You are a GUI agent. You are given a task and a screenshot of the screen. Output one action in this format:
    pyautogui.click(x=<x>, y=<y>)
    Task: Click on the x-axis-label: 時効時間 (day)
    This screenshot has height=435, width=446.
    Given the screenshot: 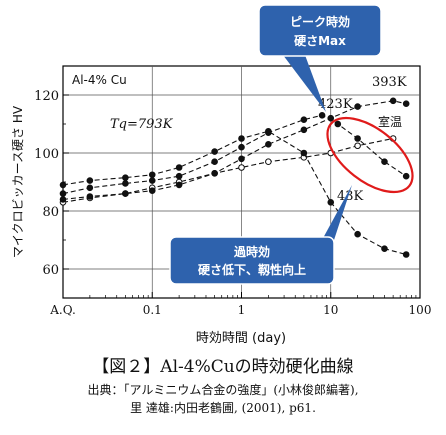 What is the action you would take?
    pyautogui.click(x=241, y=338)
    